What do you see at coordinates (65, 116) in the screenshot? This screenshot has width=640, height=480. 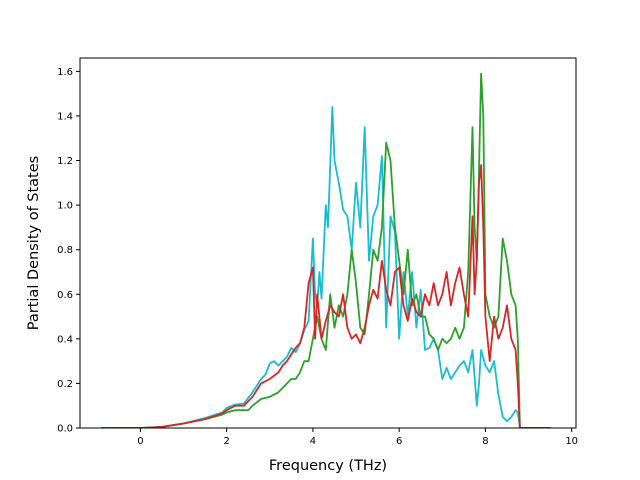 I see `y-tick-label: 1.4` at bounding box center [65, 116].